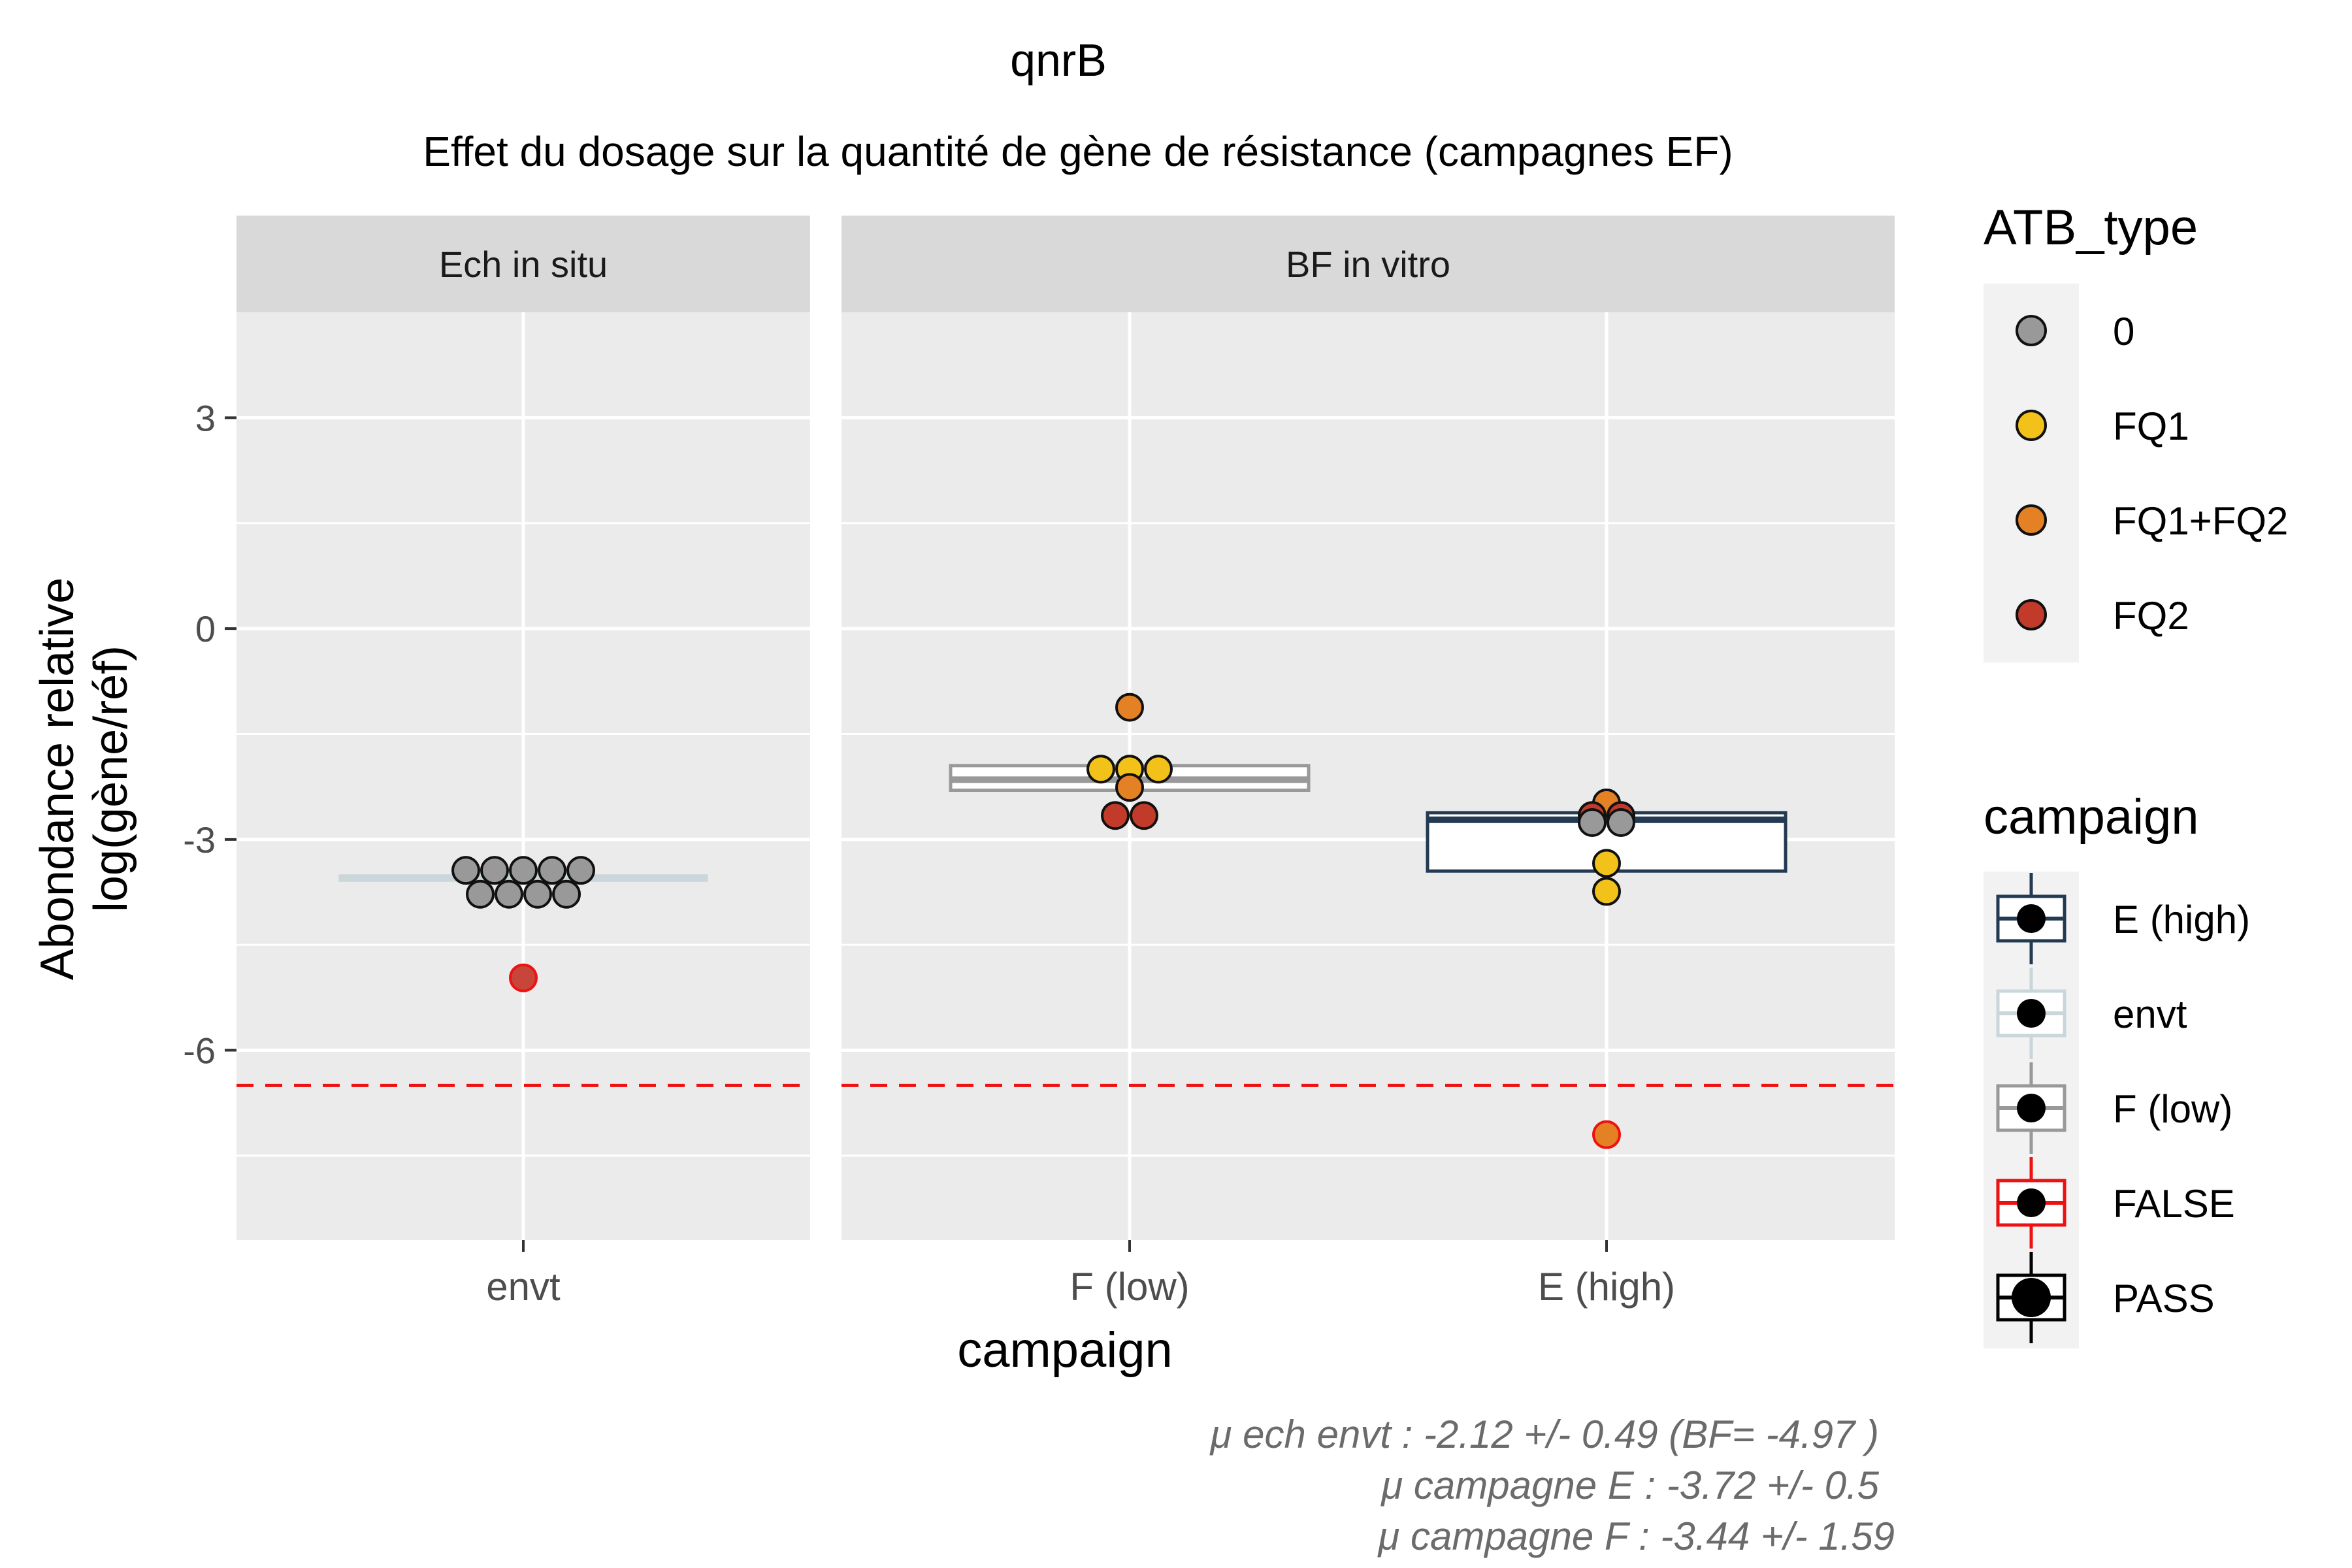 Image resolution: width=2352 pixels, height=1568 pixels. I want to click on caption-line-2: μ campagne E : -3.72 +/- 0.5, so click(1629, 1485).